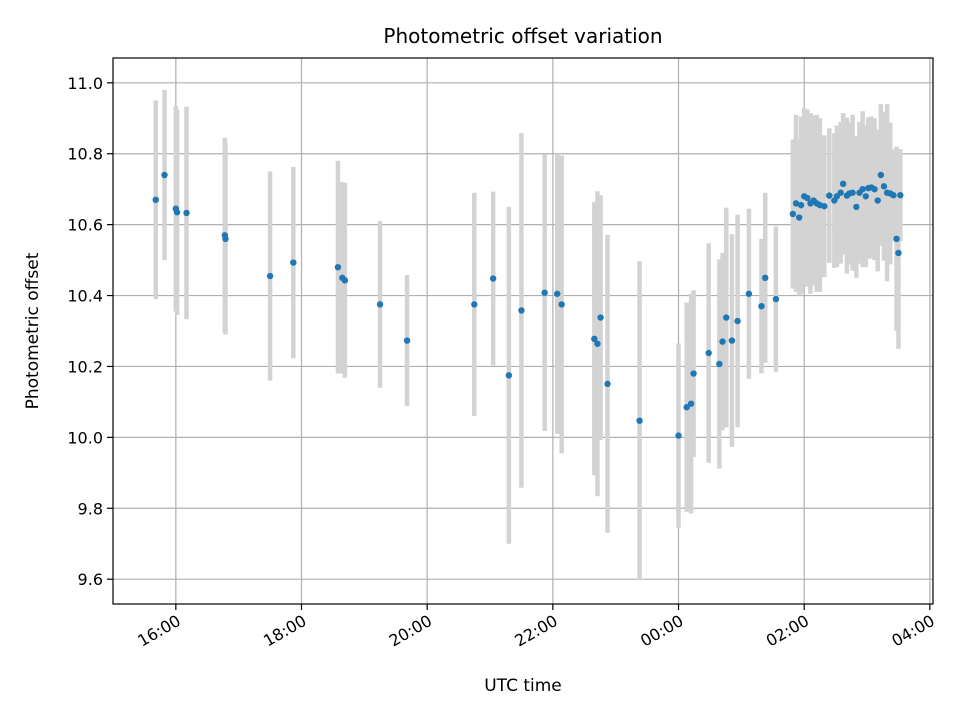 This screenshot has height=720, width=960. What do you see at coordinates (85, 437) in the screenshot?
I see `y-tick-label: 10.0` at bounding box center [85, 437].